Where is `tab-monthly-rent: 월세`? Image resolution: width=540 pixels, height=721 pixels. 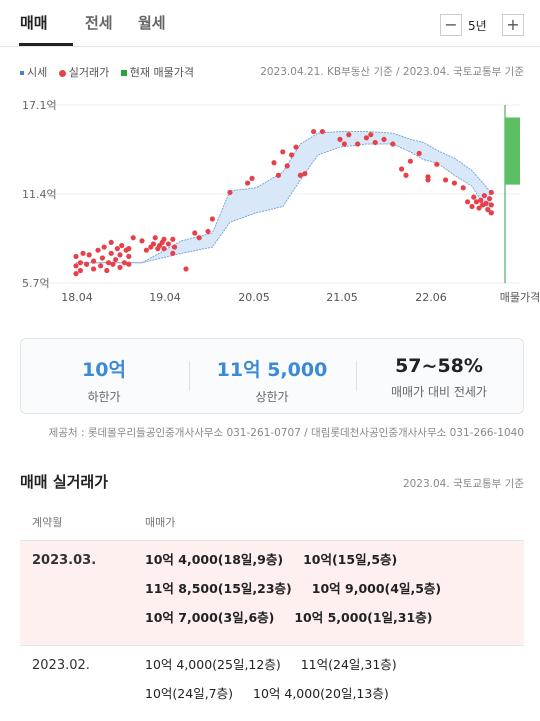
tab-monthly-rent: 월세 is located at coordinates (152, 23).